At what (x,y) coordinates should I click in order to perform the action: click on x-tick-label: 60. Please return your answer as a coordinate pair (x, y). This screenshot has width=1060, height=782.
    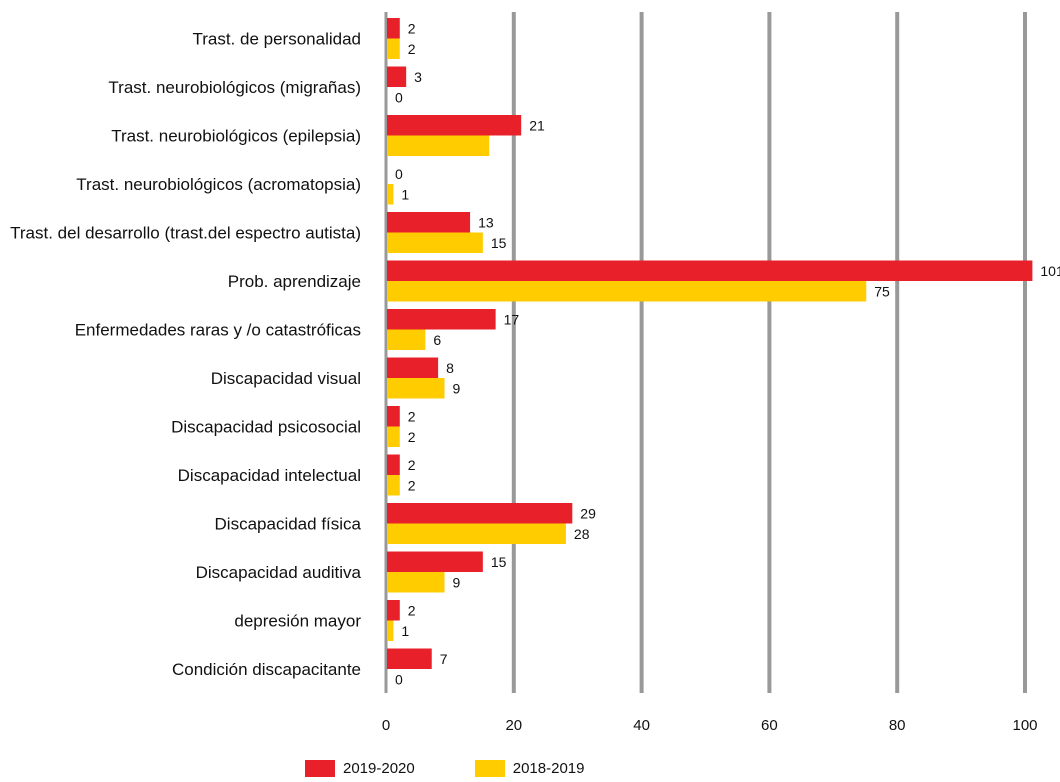
    Looking at the image, I should click on (769, 725).